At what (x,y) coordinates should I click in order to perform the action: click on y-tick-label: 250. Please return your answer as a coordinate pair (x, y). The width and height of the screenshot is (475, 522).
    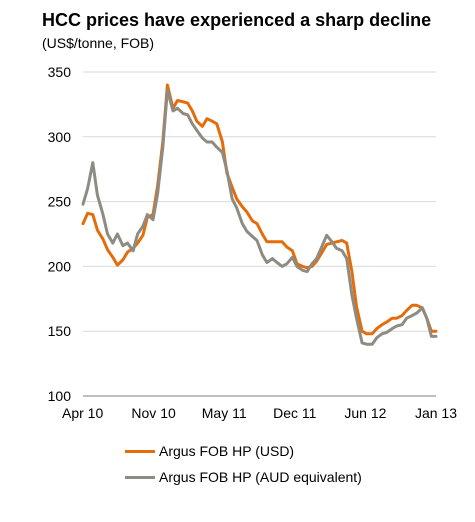
    Looking at the image, I should click on (60, 202).